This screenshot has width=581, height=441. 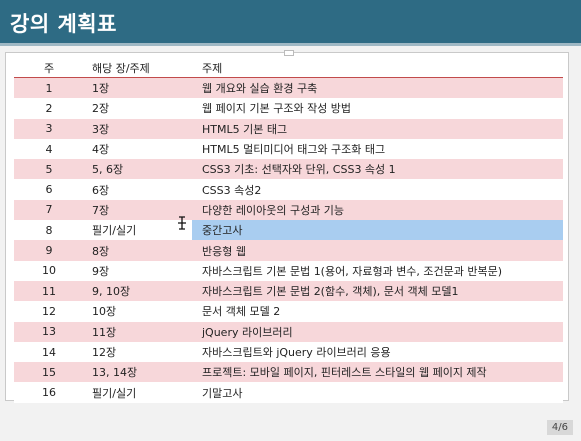 I want to click on header-topic: 주제, so click(x=377, y=68).